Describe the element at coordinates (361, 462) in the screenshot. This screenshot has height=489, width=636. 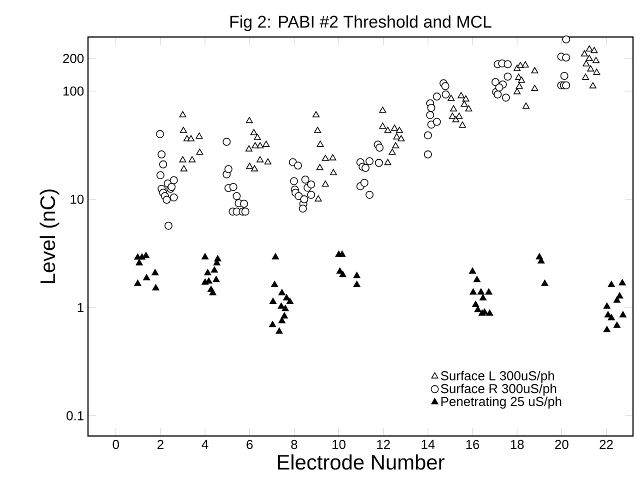
I see `x-axis-title: Electrode Number` at that location.